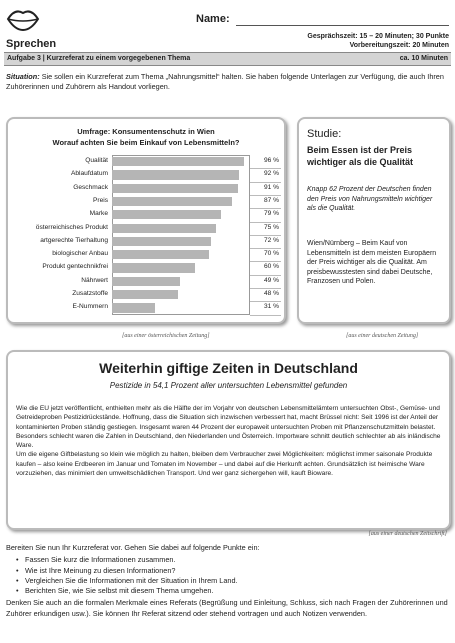  Describe the element at coordinates (213, 19) in the screenshot. I see `name-label: Name:` at that location.